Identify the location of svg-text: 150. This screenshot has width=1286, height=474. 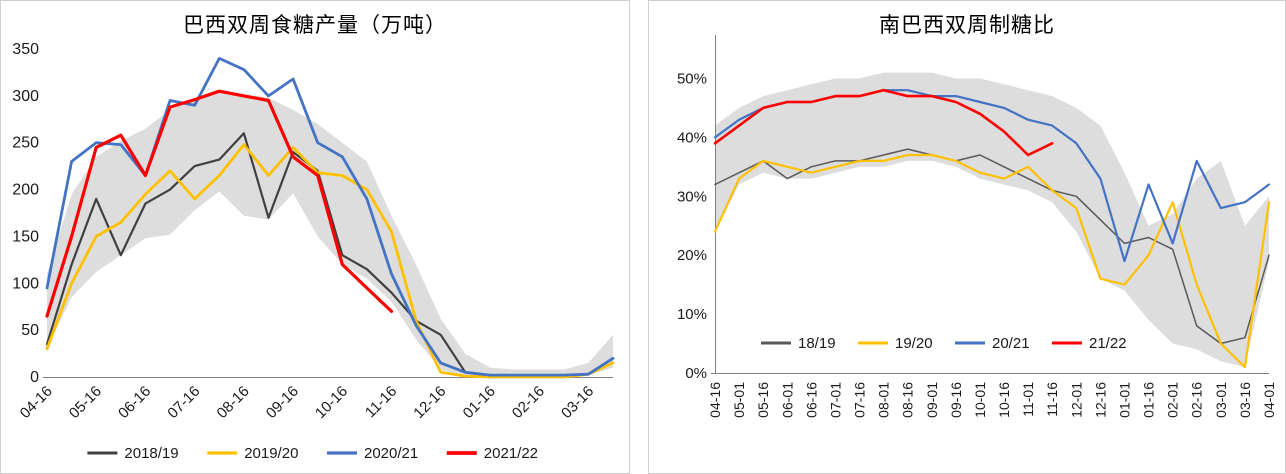
(25, 236).